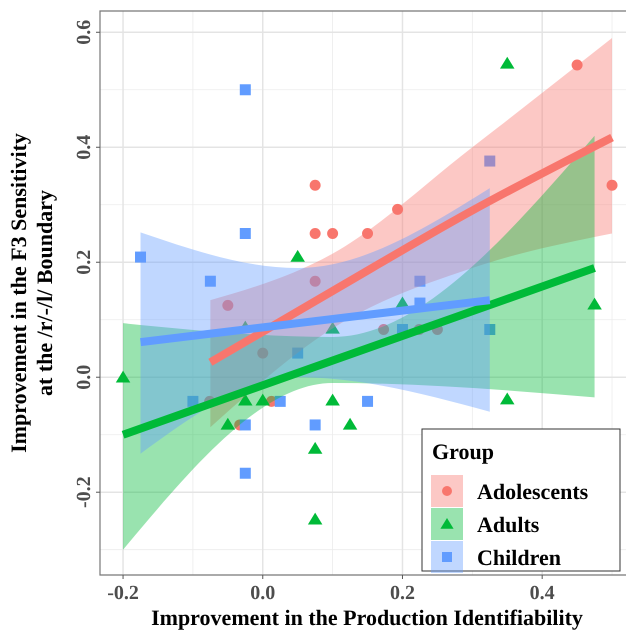 The image size is (633, 636). I want to click on legend-label: Children, so click(519, 557).